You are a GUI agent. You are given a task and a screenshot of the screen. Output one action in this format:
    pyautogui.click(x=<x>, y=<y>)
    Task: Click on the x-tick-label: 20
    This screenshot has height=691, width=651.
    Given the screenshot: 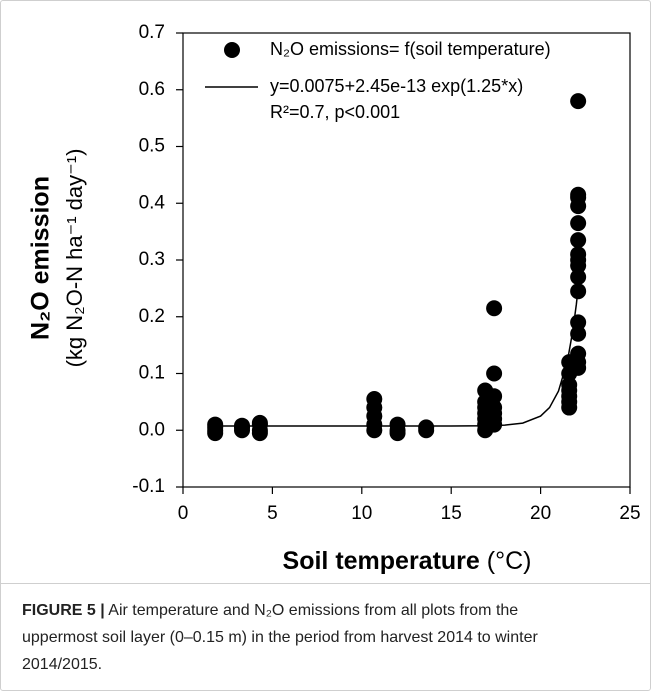 What is the action you would take?
    pyautogui.click(x=540, y=513)
    